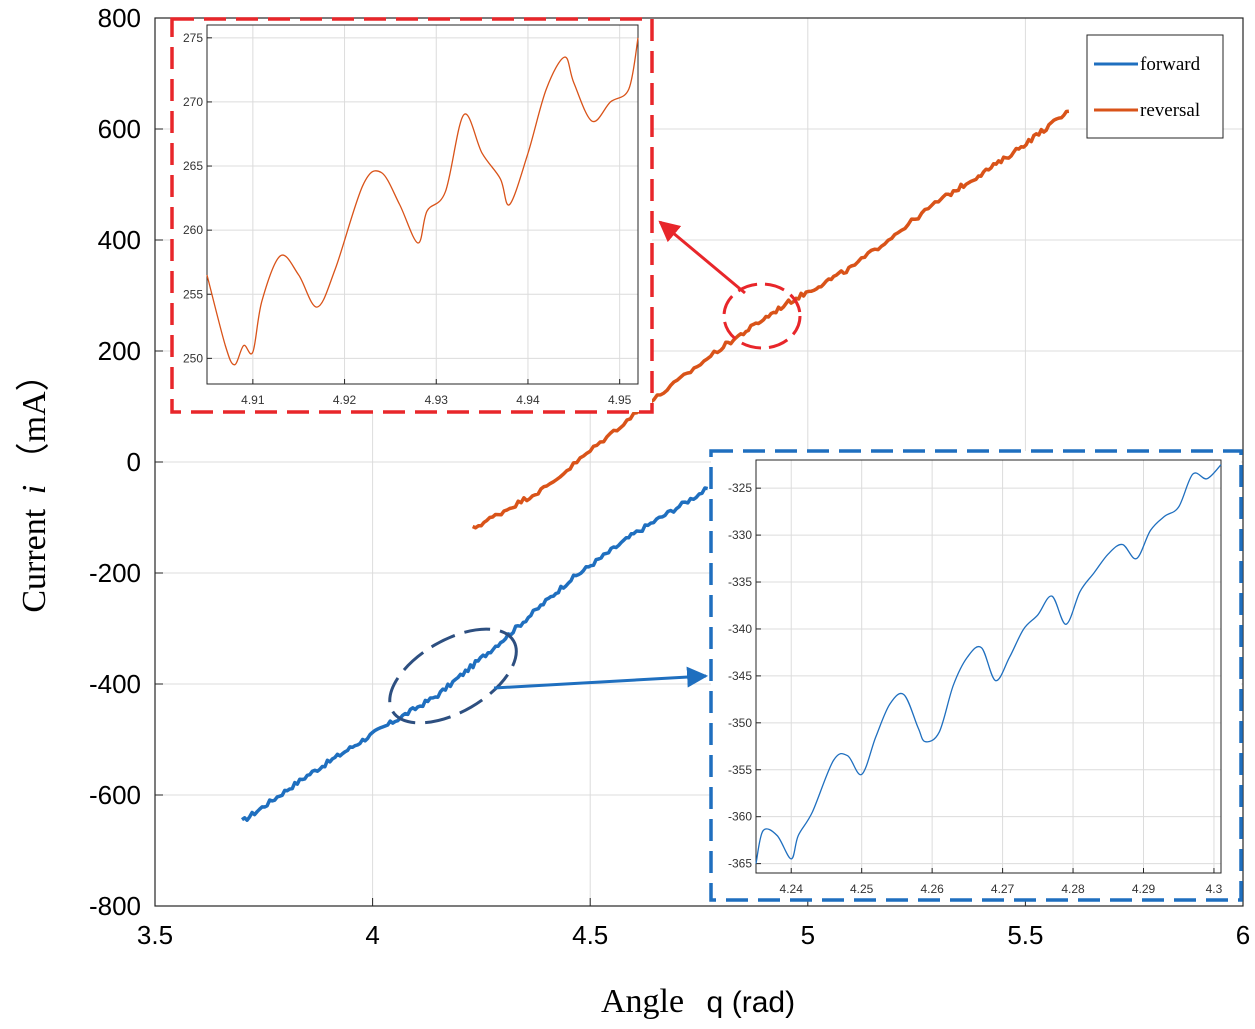 The height and width of the screenshot is (1029, 1255). Describe the element at coordinates (134, 462) in the screenshot. I see `main-y-tick-label: 0` at that location.